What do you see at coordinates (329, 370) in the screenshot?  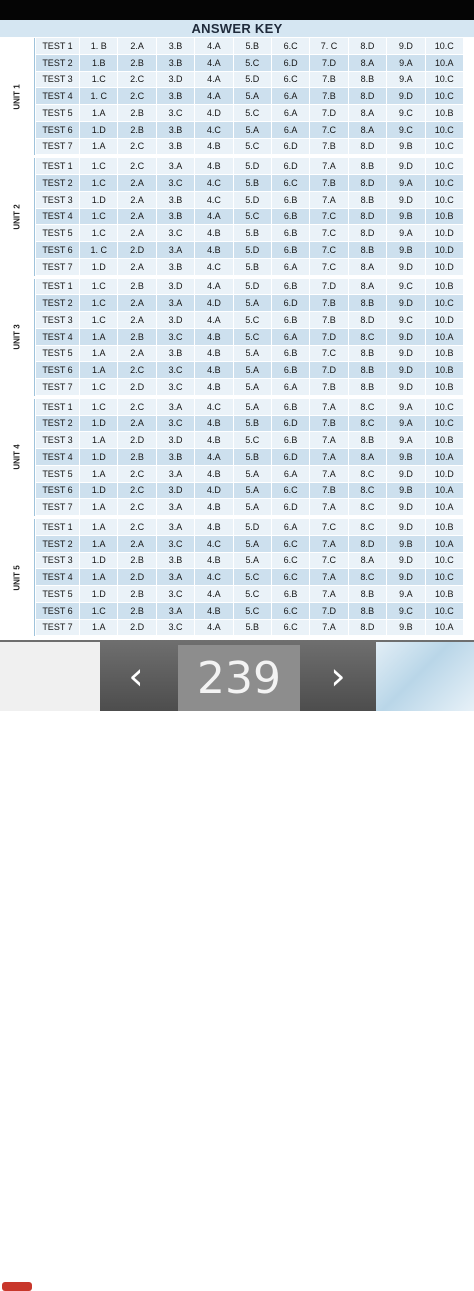 I see `answer-cell: 7.D` at bounding box center [329, 370].